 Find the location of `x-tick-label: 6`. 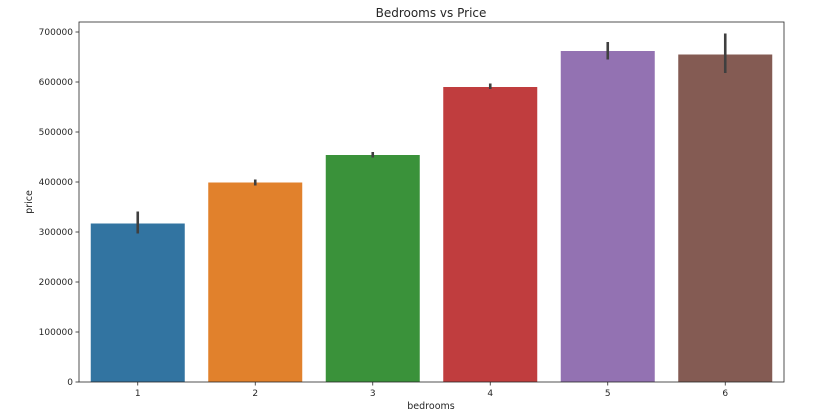

x-tick-label: 6 is located at coordinates (725, 394).